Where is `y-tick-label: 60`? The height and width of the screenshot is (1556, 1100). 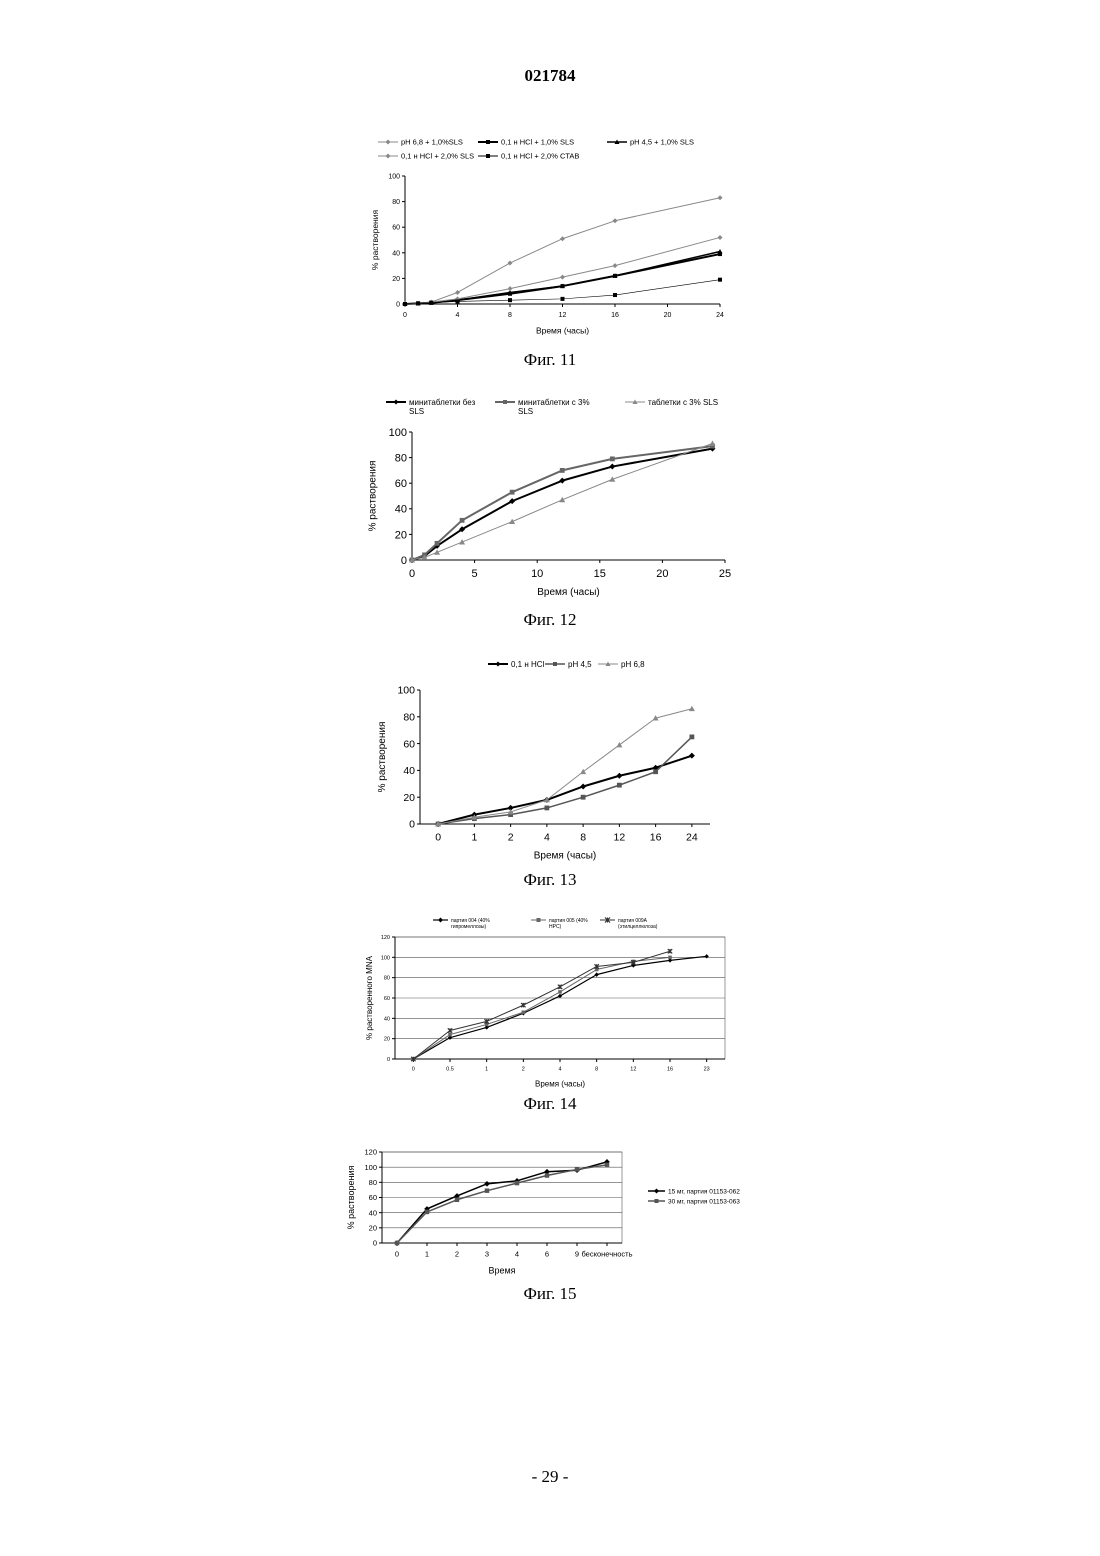
y-tick-label: 60 is located at coordinates (387, 999).